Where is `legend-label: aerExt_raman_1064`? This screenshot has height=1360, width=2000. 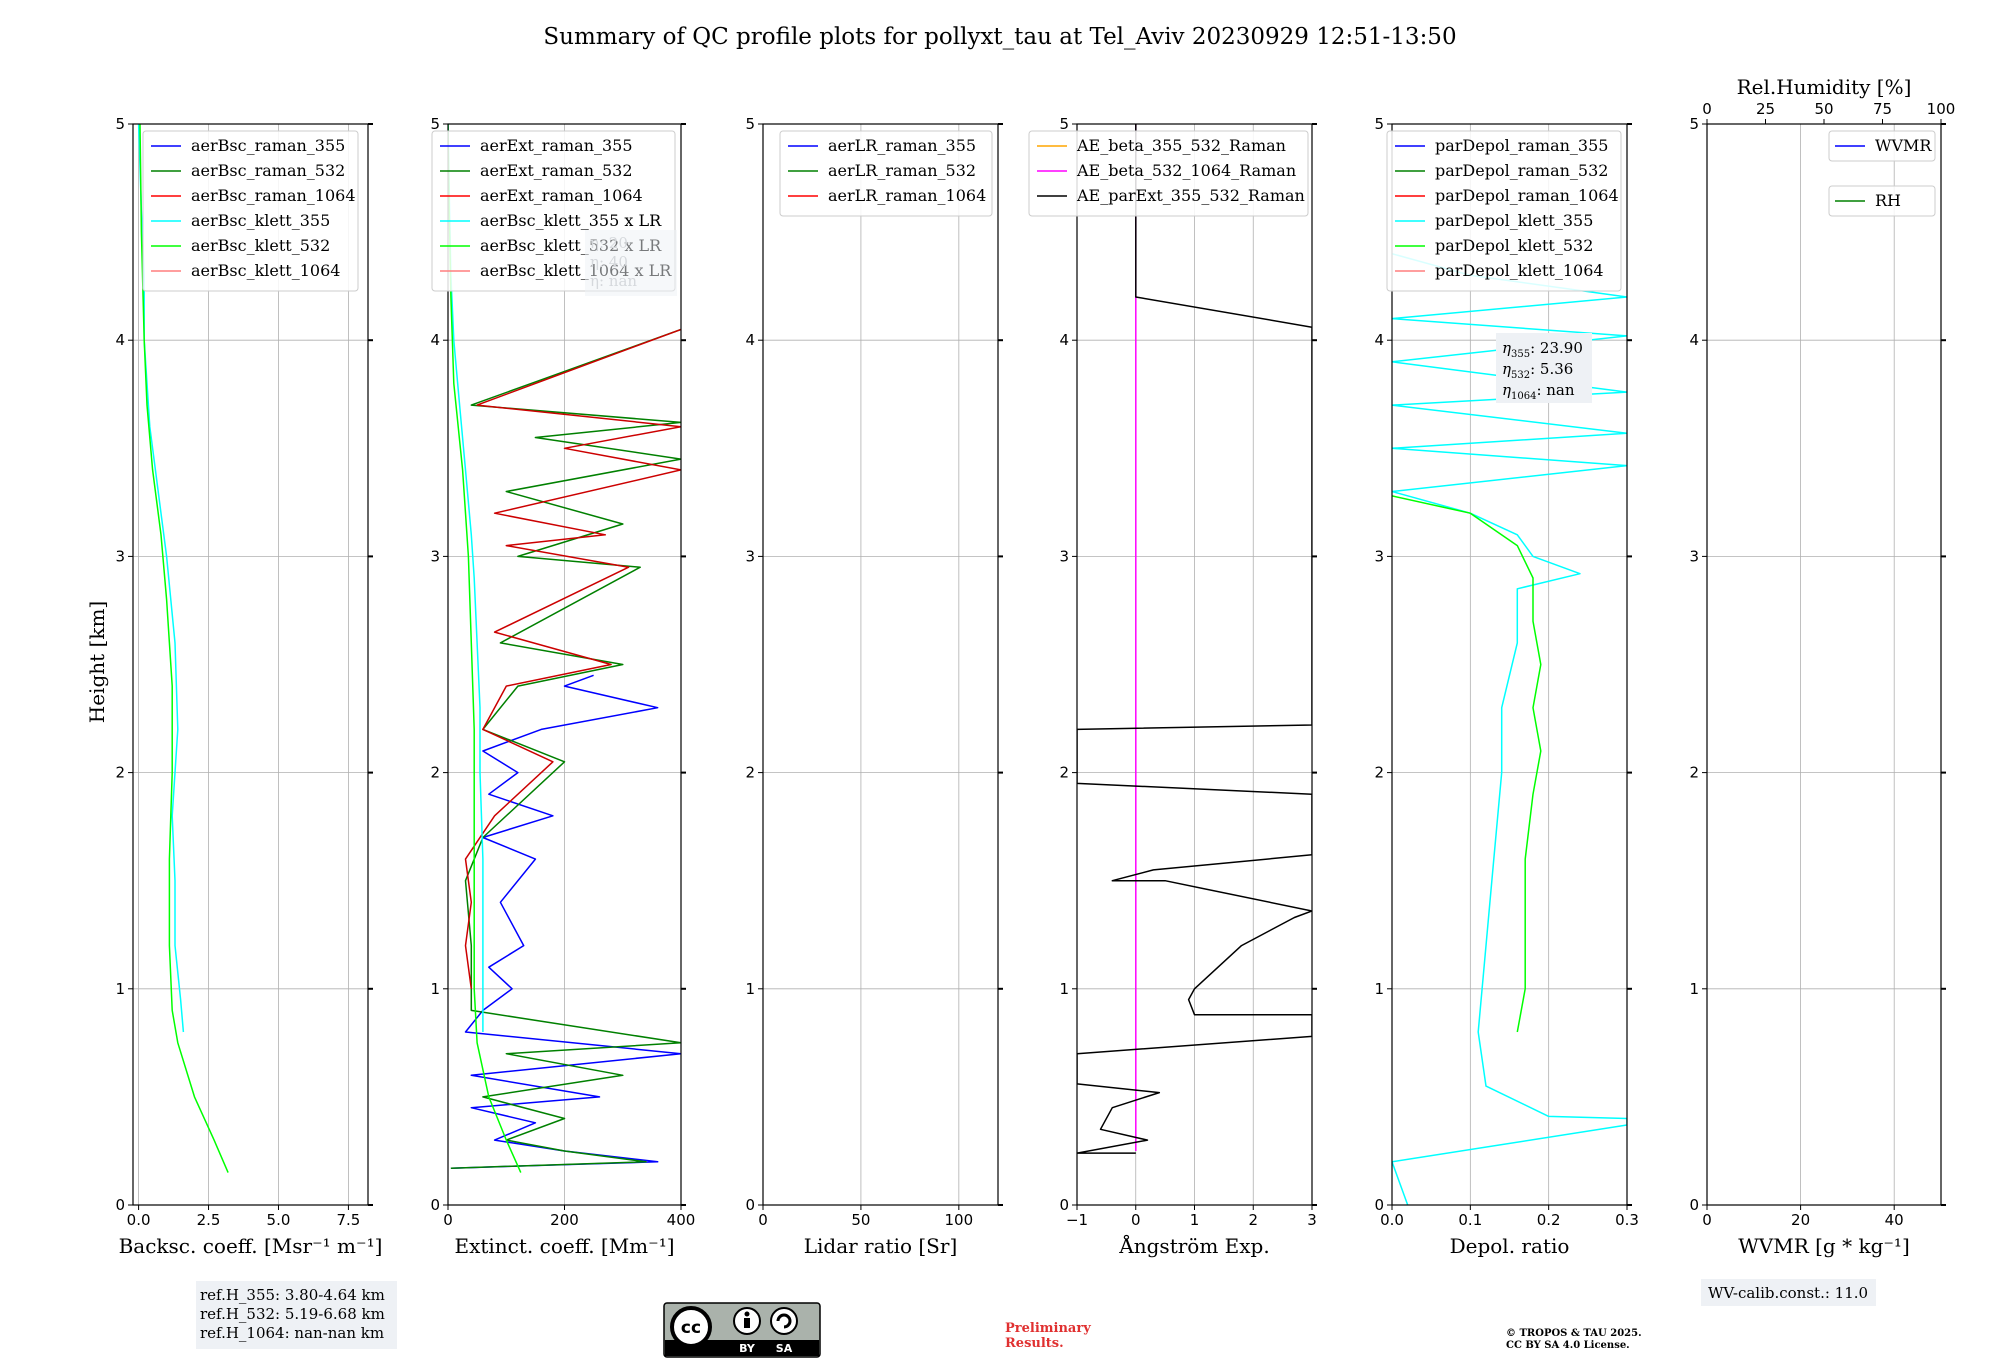
legend-label: aerExt_raman_1064 is located at coordinates (561, 195).